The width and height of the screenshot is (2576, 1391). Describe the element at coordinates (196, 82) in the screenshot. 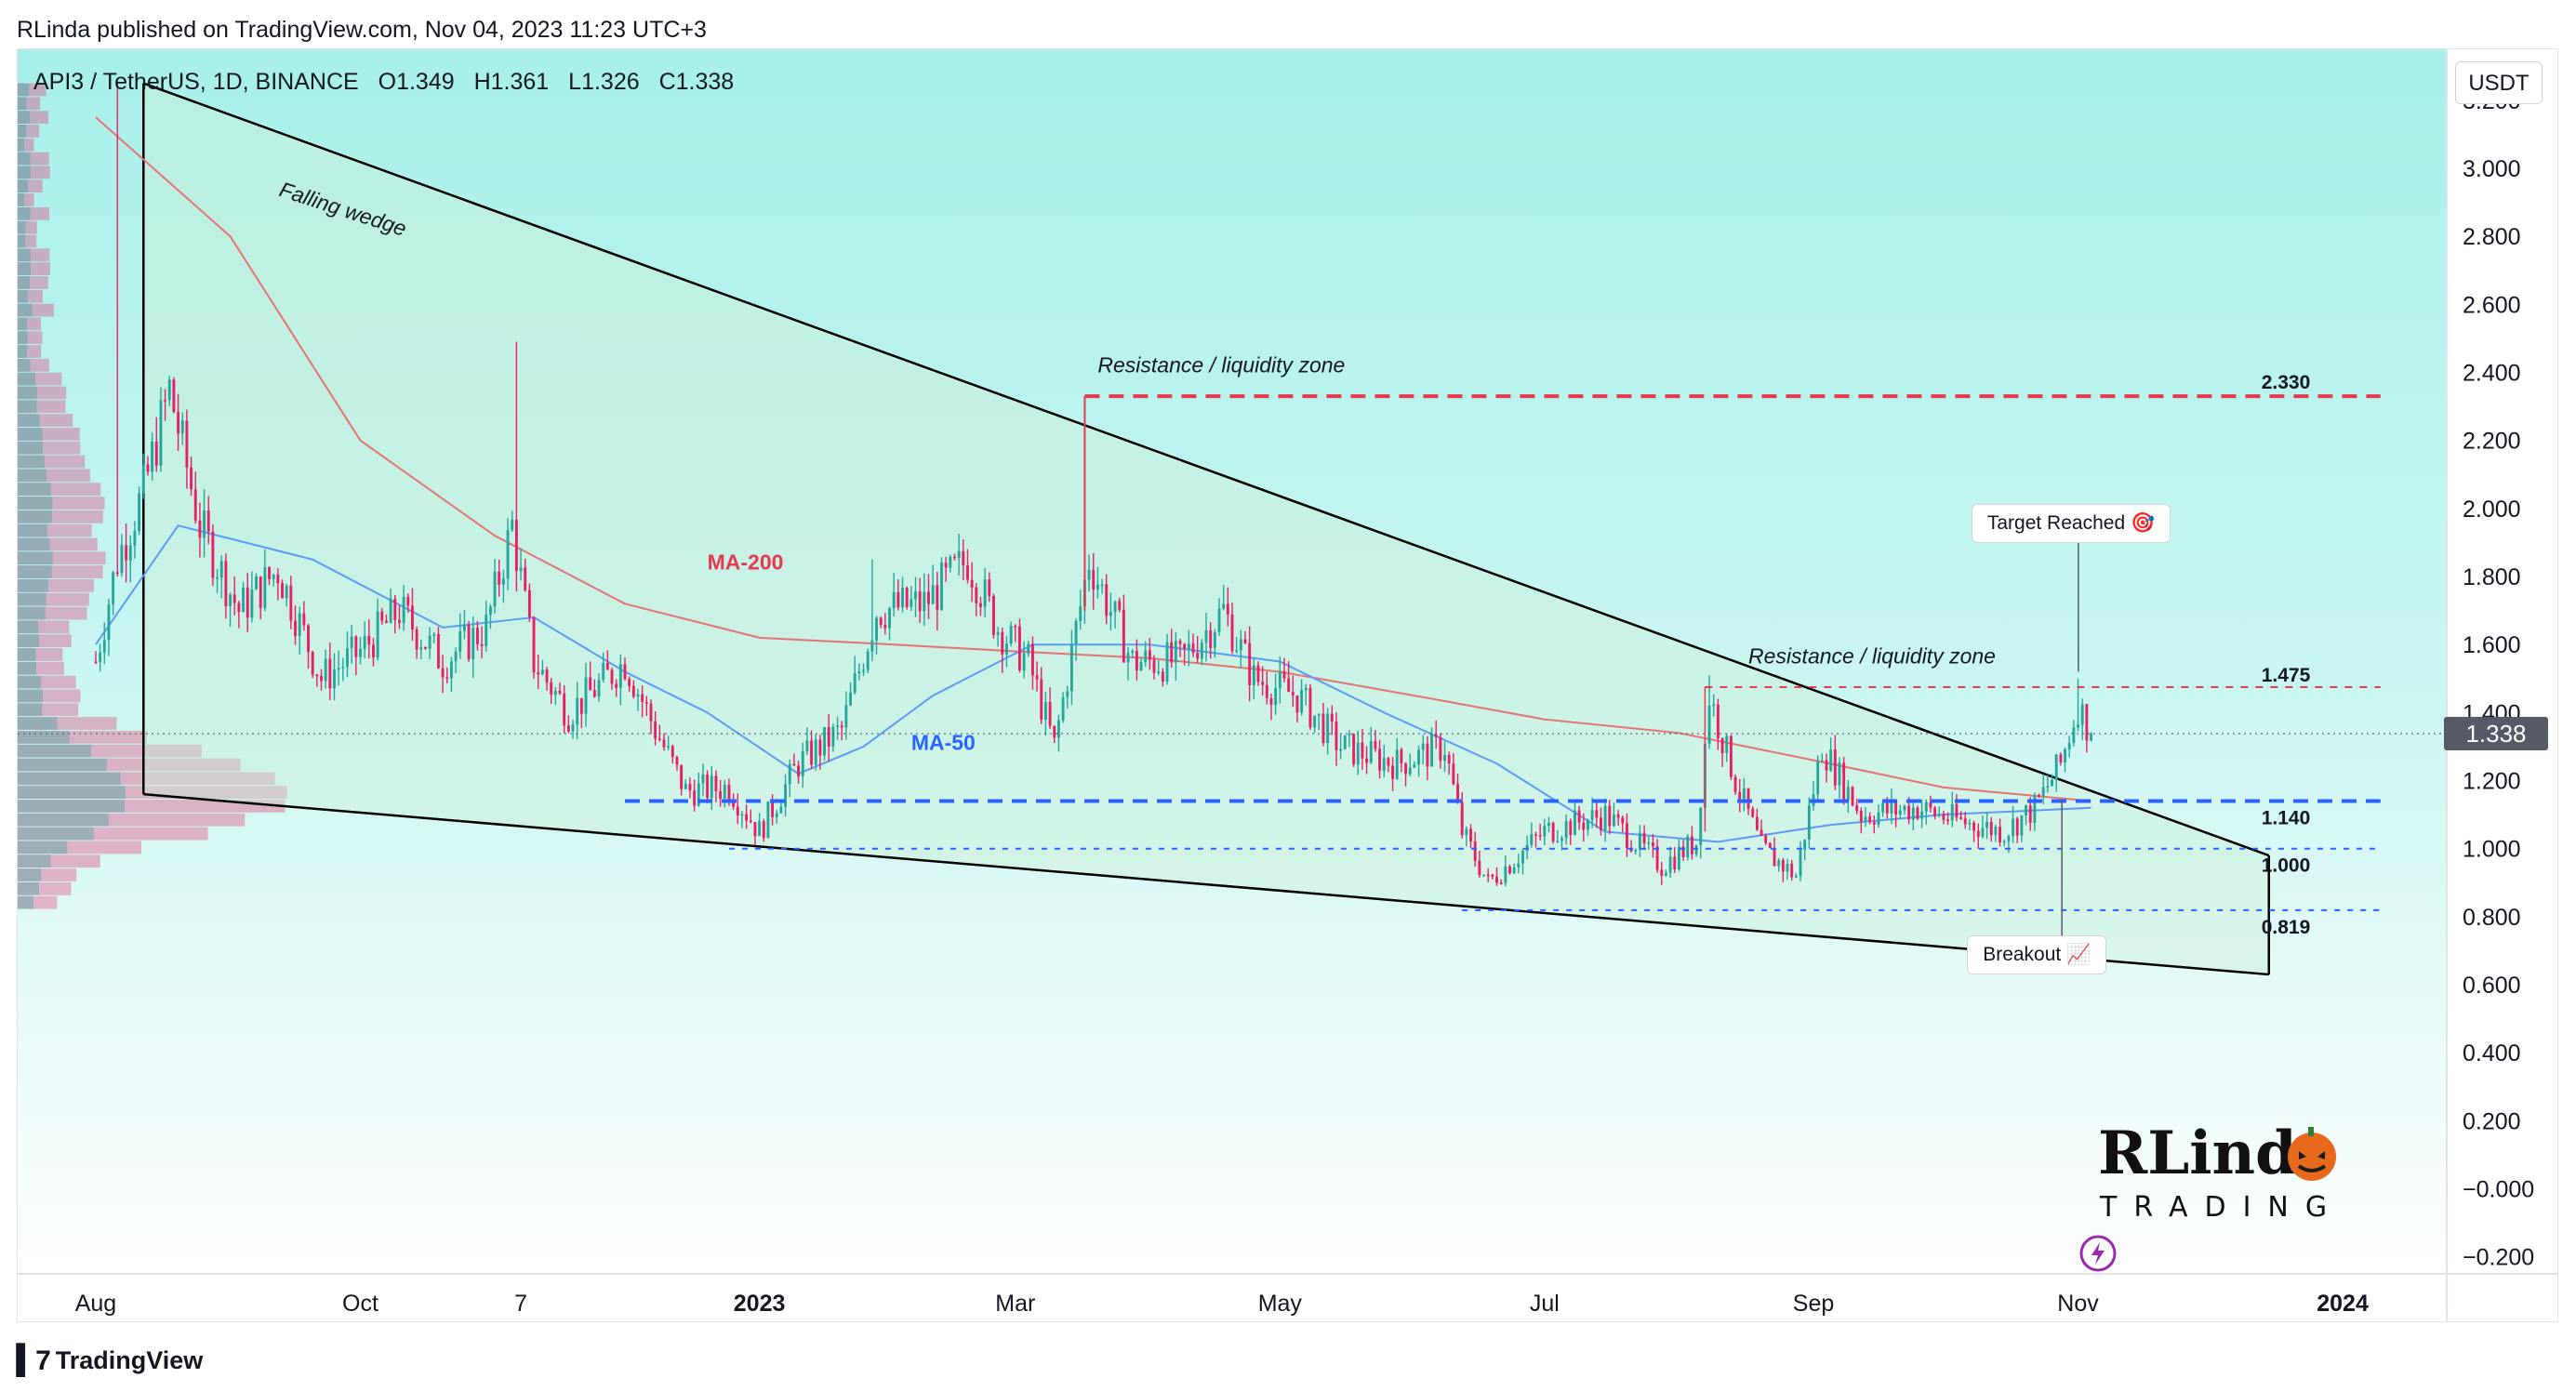

I see `symbol-name: API3 / TetherUS, 1D, BINANCE` at that location.